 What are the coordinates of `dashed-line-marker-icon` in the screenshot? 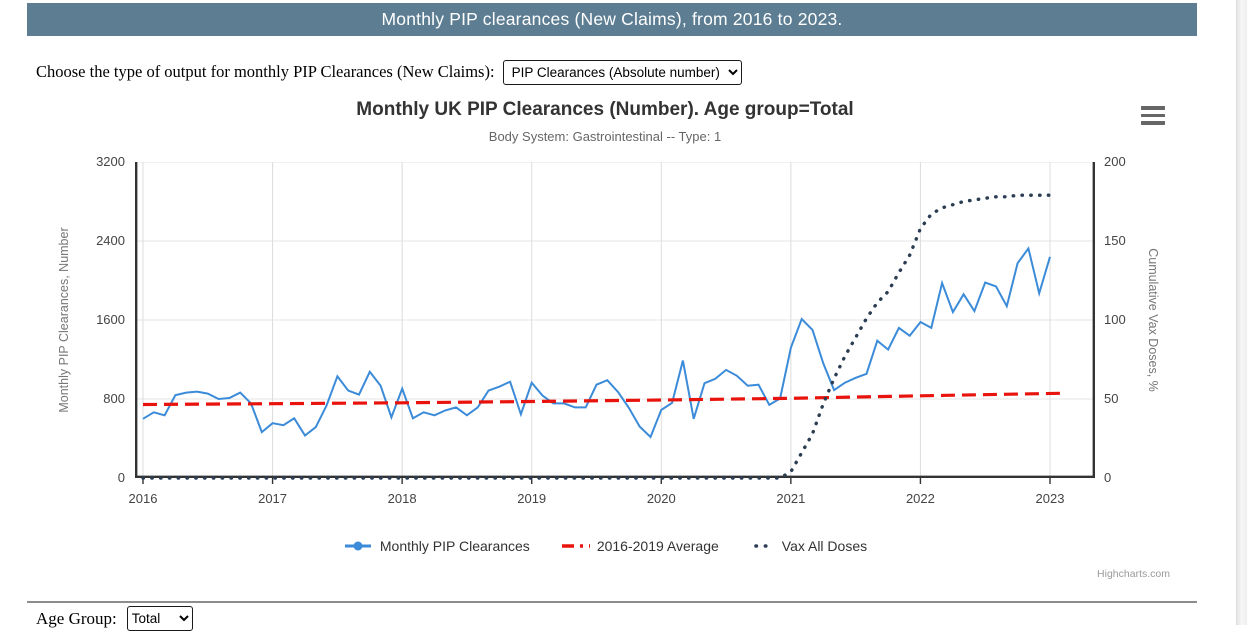 It's located at (575, 546).